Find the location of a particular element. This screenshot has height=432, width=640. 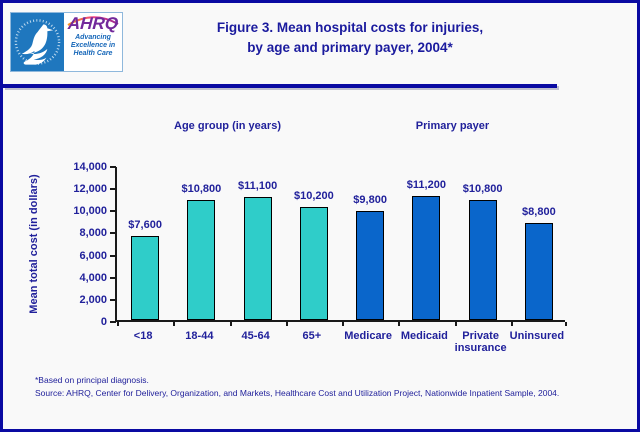

x-category-label: Private insurance is located at coordinates (480, 342).